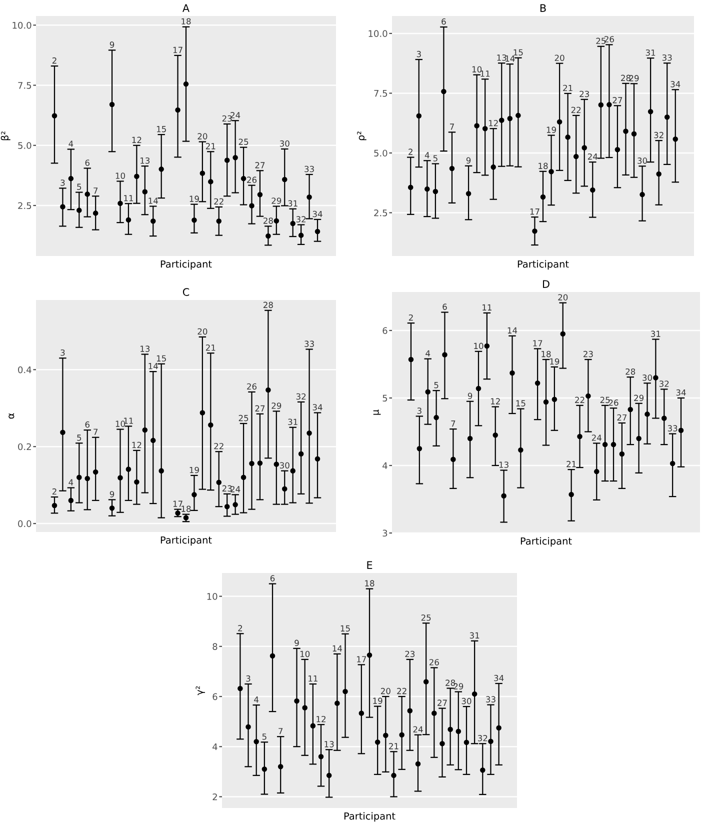  I want to click on y-tick-label: 3, so click(385, 533).